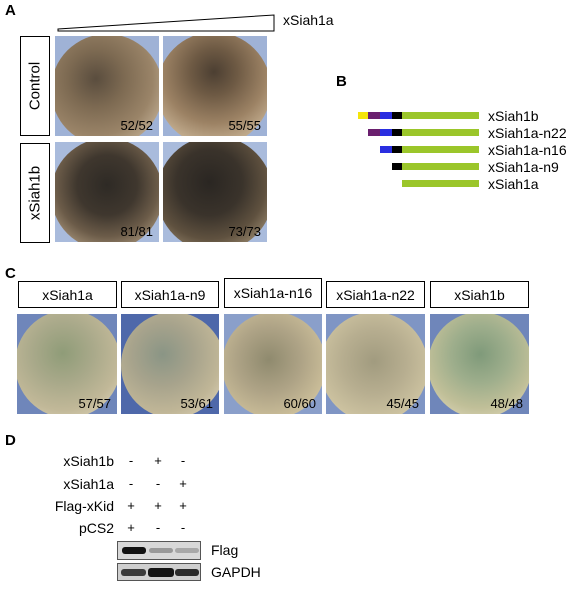  Describe the element at coordinates (96, 528) in the screenshot. I see `condition-row-label: pCS2` at that location.